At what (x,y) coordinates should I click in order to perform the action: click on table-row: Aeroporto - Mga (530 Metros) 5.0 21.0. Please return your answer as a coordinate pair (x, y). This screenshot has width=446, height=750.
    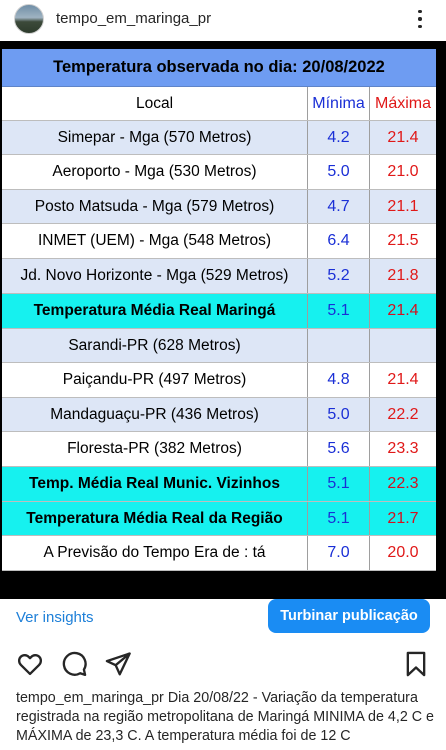
    Looking at the image, I should click on (219, 172).